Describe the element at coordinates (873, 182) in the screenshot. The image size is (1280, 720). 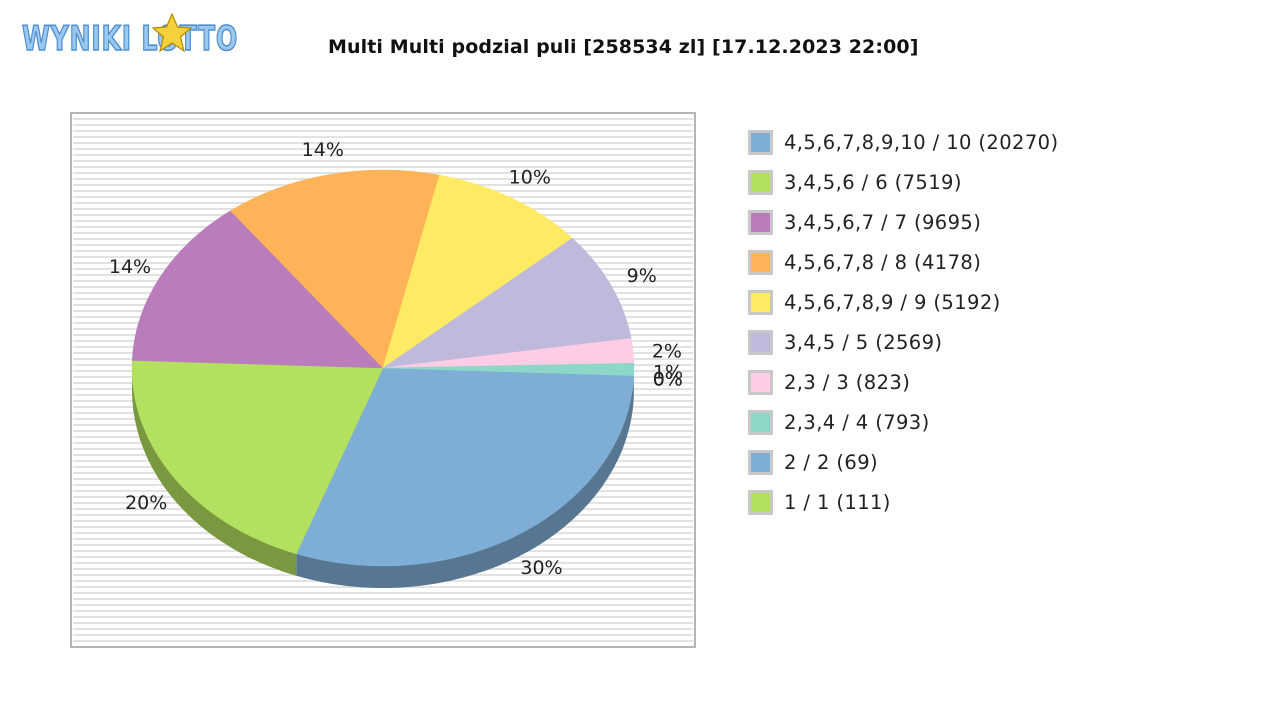
I see `legend-label: 3,4,5,6 / 6 (7519)` at that location.